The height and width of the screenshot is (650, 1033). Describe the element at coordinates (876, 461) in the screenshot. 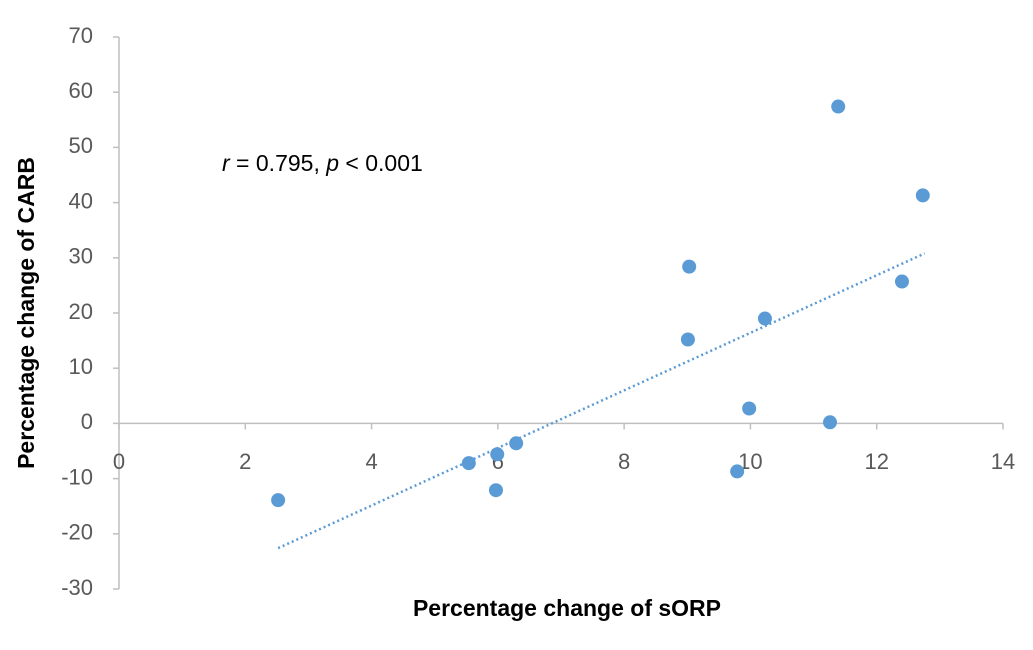

I see `x-tick-label: 12` at that location.